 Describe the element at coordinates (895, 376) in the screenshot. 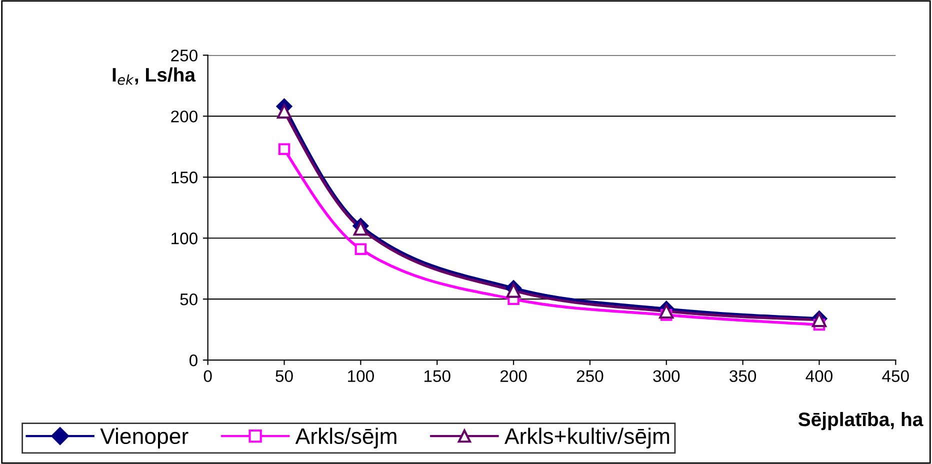

I see `x-tick-label: 450` at that location.